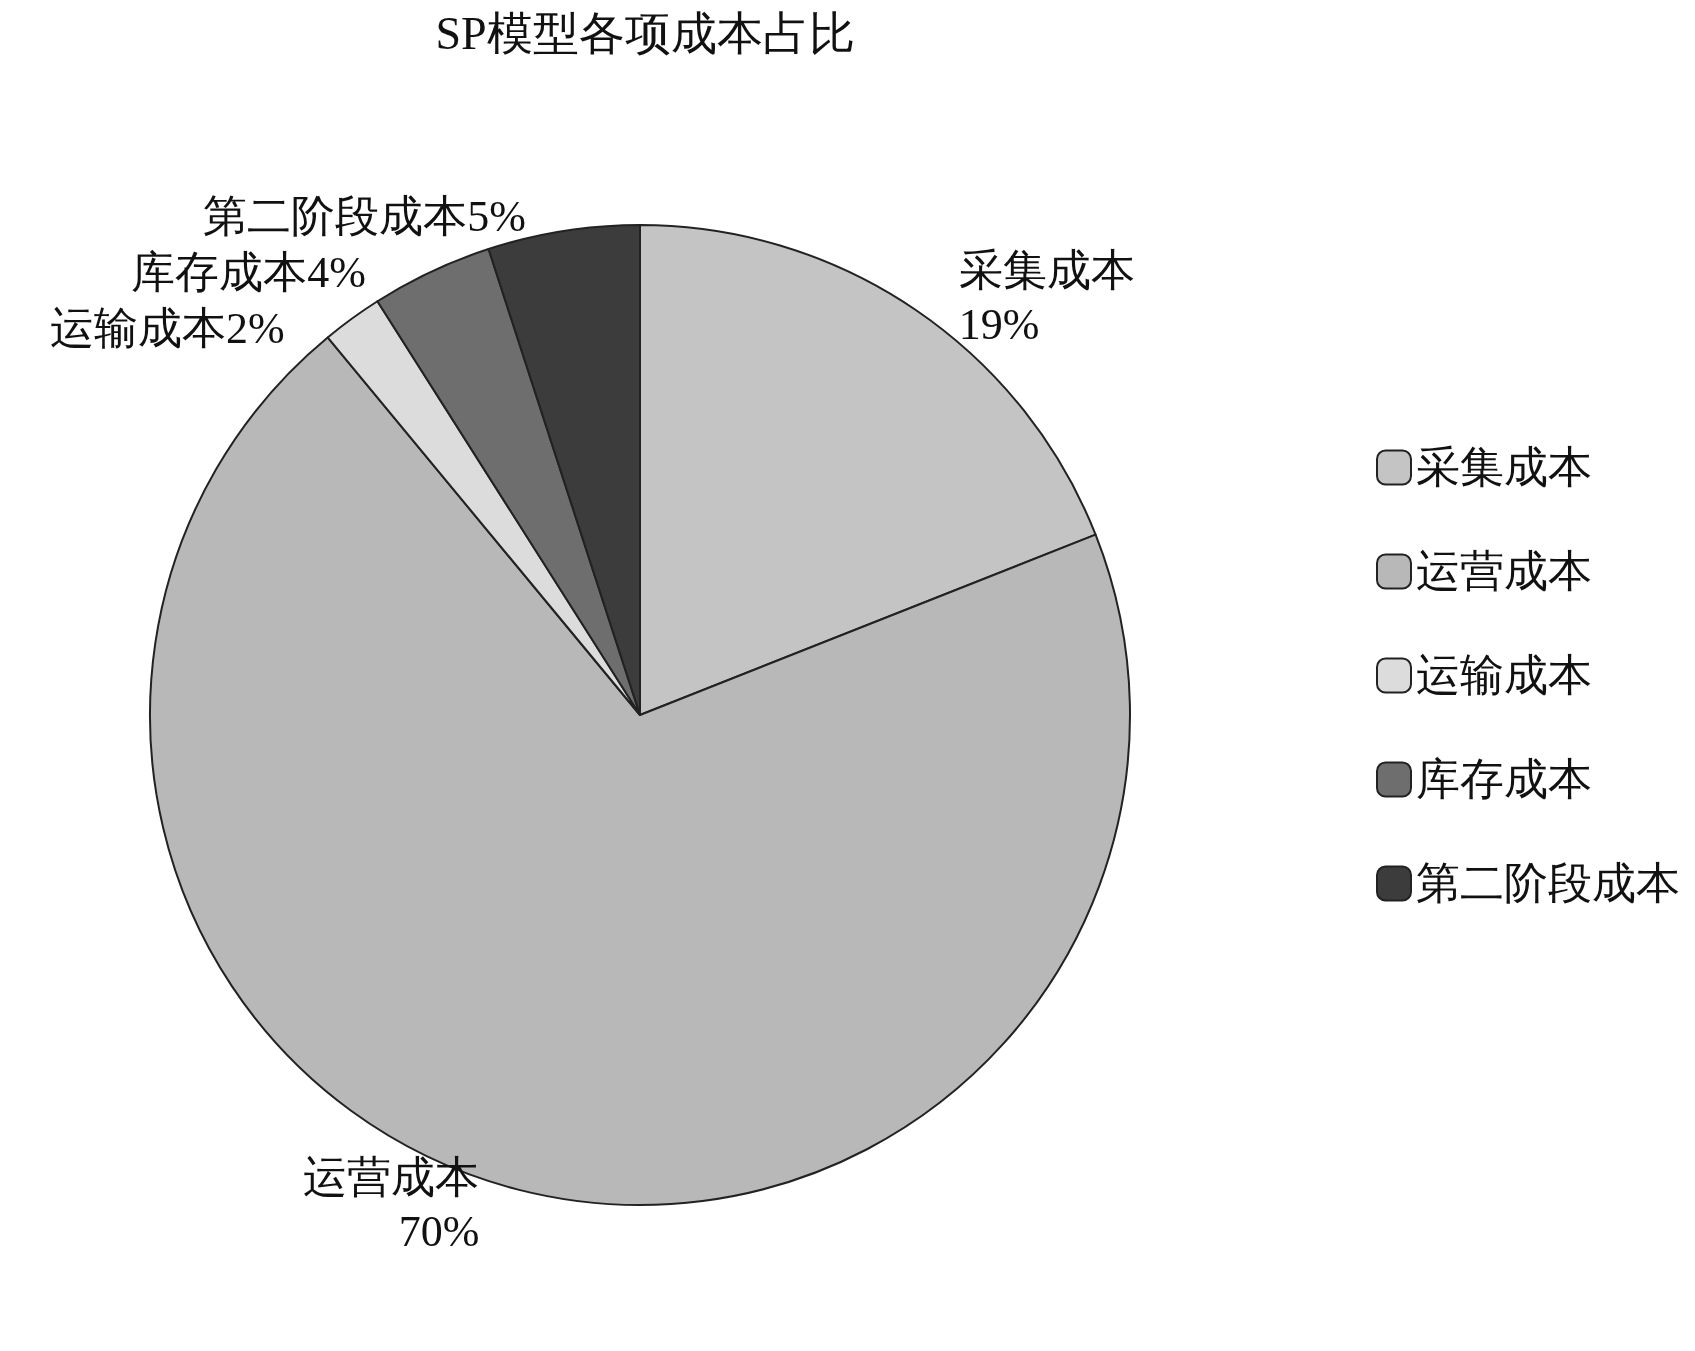 This screenshot has height=1351, width=1695. I want to click on legend-label: 采集成本, so click(1504, 467).